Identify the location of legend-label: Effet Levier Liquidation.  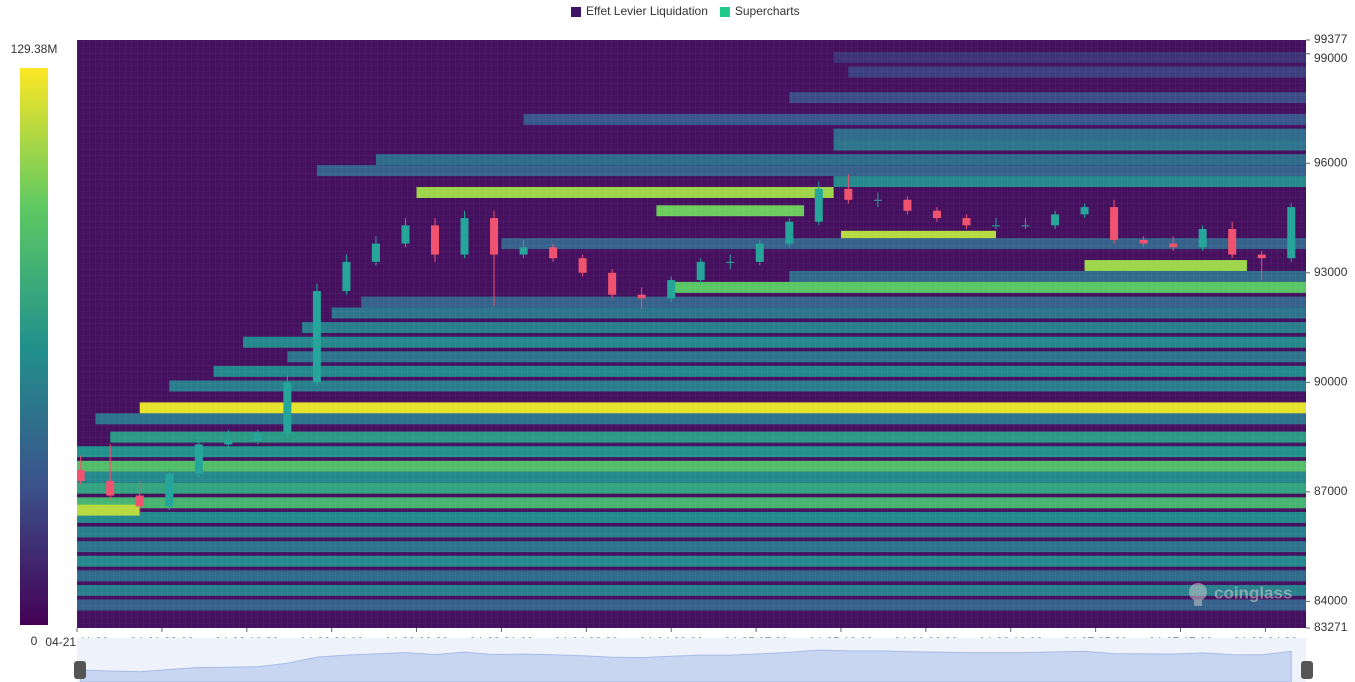
(647, 11).